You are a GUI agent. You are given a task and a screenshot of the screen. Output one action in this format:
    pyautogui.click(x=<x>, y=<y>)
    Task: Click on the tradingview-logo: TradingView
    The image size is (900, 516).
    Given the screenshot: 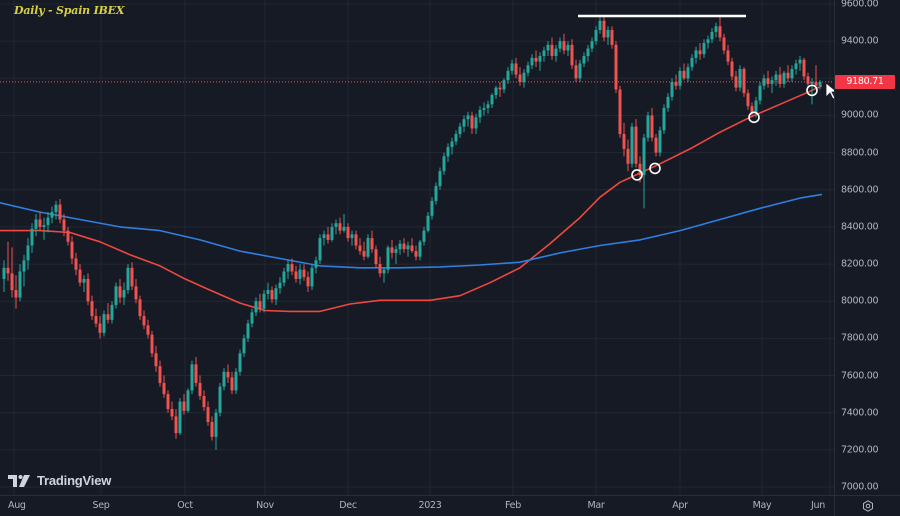 What is the action you would take?
    pyautogui.click(x=59, y=480)
    